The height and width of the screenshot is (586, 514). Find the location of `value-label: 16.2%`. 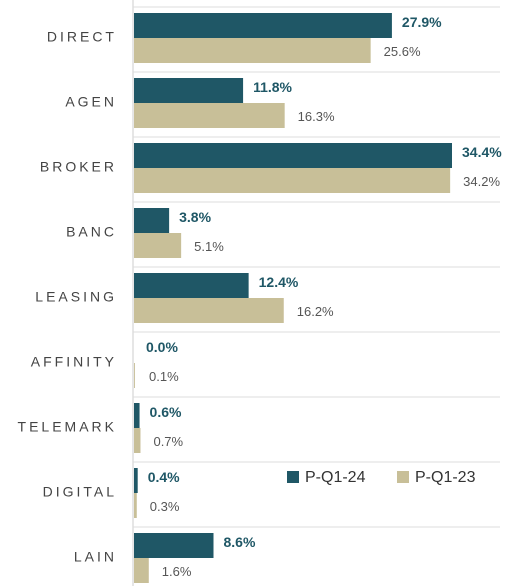

value-label: 16.2% is located at coordinates (315, 311).